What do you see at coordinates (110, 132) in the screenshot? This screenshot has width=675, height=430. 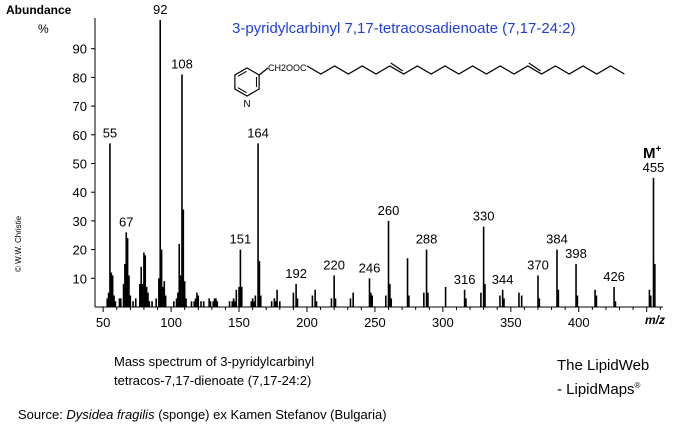 I see `peak-label: 55` at bounding box center [110, 132].